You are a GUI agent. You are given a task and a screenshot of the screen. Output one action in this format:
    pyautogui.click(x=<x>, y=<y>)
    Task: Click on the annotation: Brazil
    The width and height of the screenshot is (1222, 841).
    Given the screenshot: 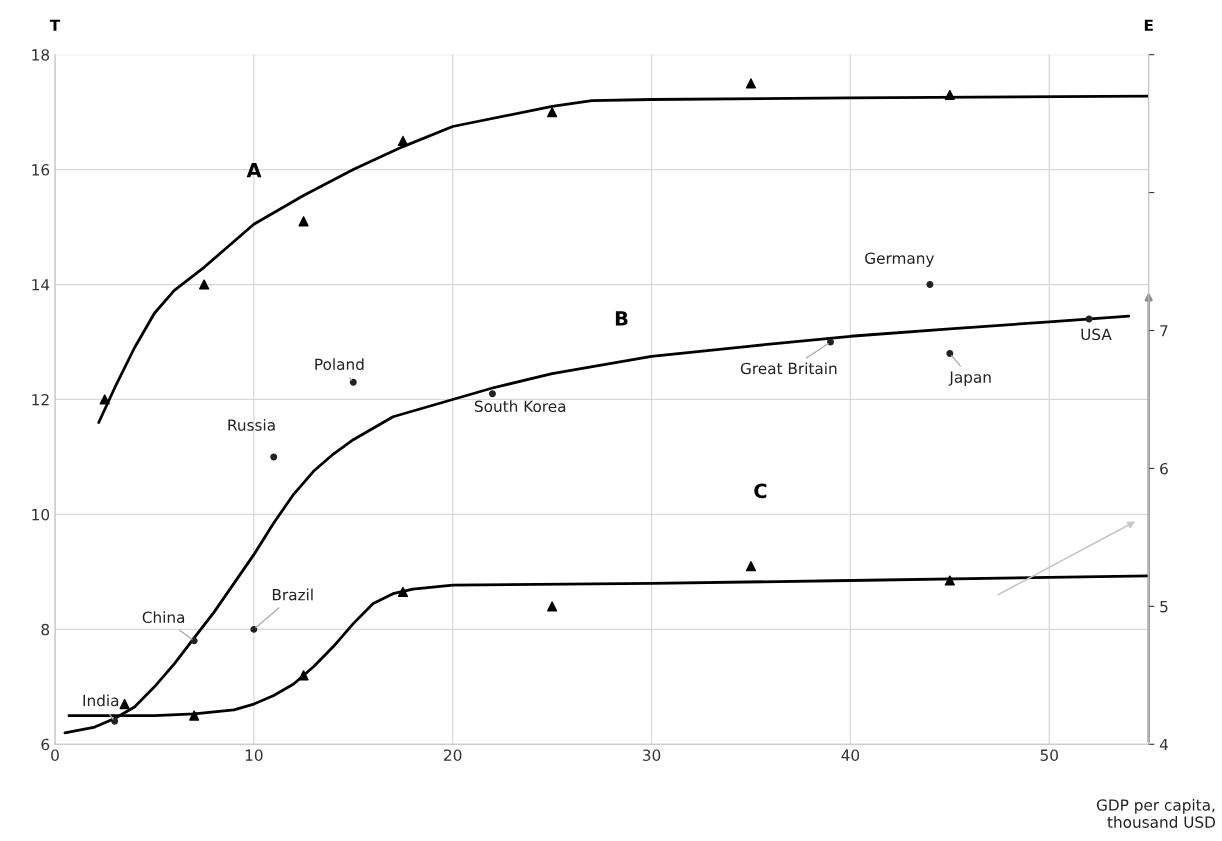 What is the action you would take?
    pyautogui.click(x=292, y=594)
    